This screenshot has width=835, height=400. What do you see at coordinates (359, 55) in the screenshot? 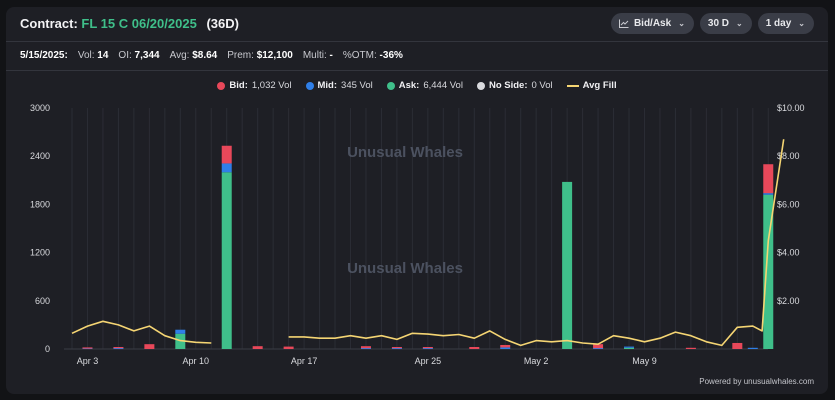
I see `otm-label: %OTM:` at bounding box center [359, 55].